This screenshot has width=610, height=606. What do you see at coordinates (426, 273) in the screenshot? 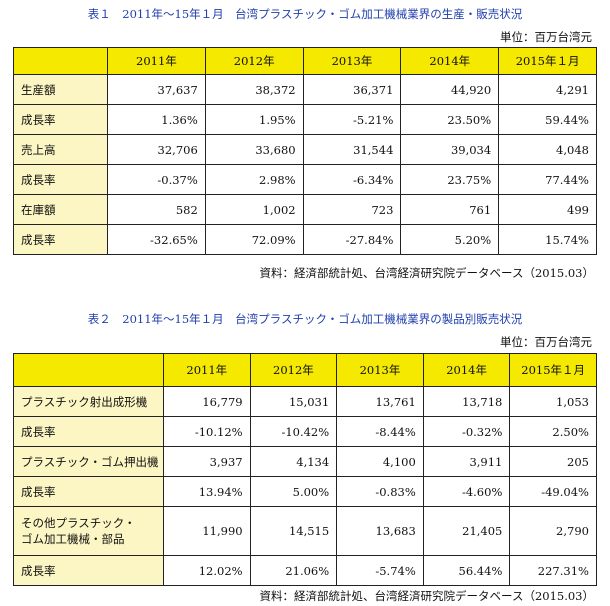
I see `table1-source: 資料：経済部統計処、台湾経済研究院データベース（2015.03）` at bounding box center [426, 273].